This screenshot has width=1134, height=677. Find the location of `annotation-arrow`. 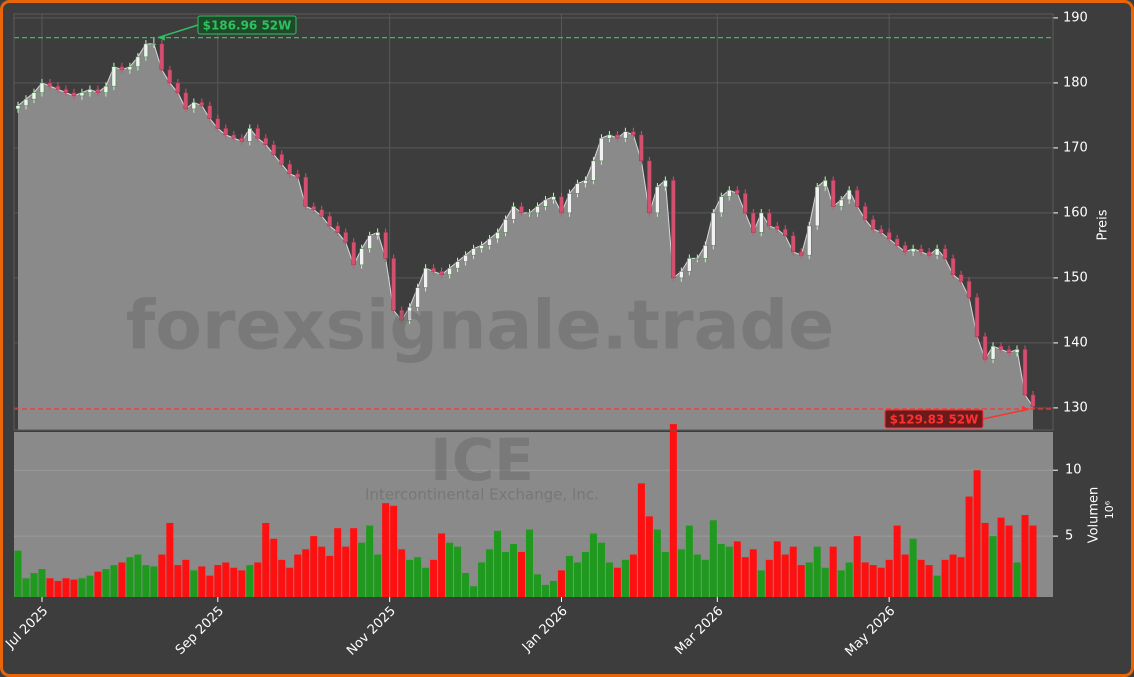

annotation-arrow is located at coordinates (1006, 414).